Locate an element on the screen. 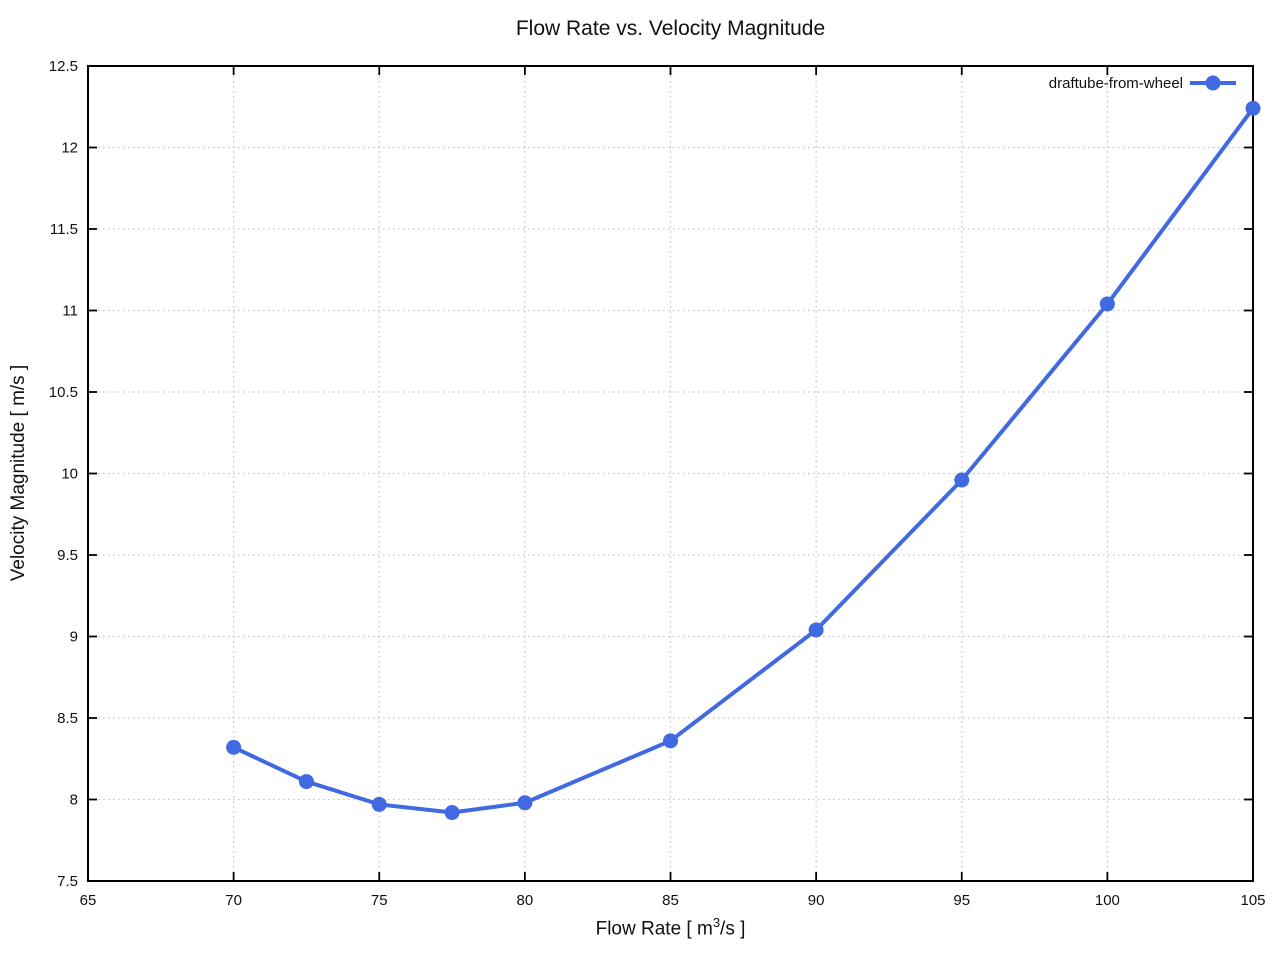  y-tick-label: 11.5 is located at coordinates (64, 229).